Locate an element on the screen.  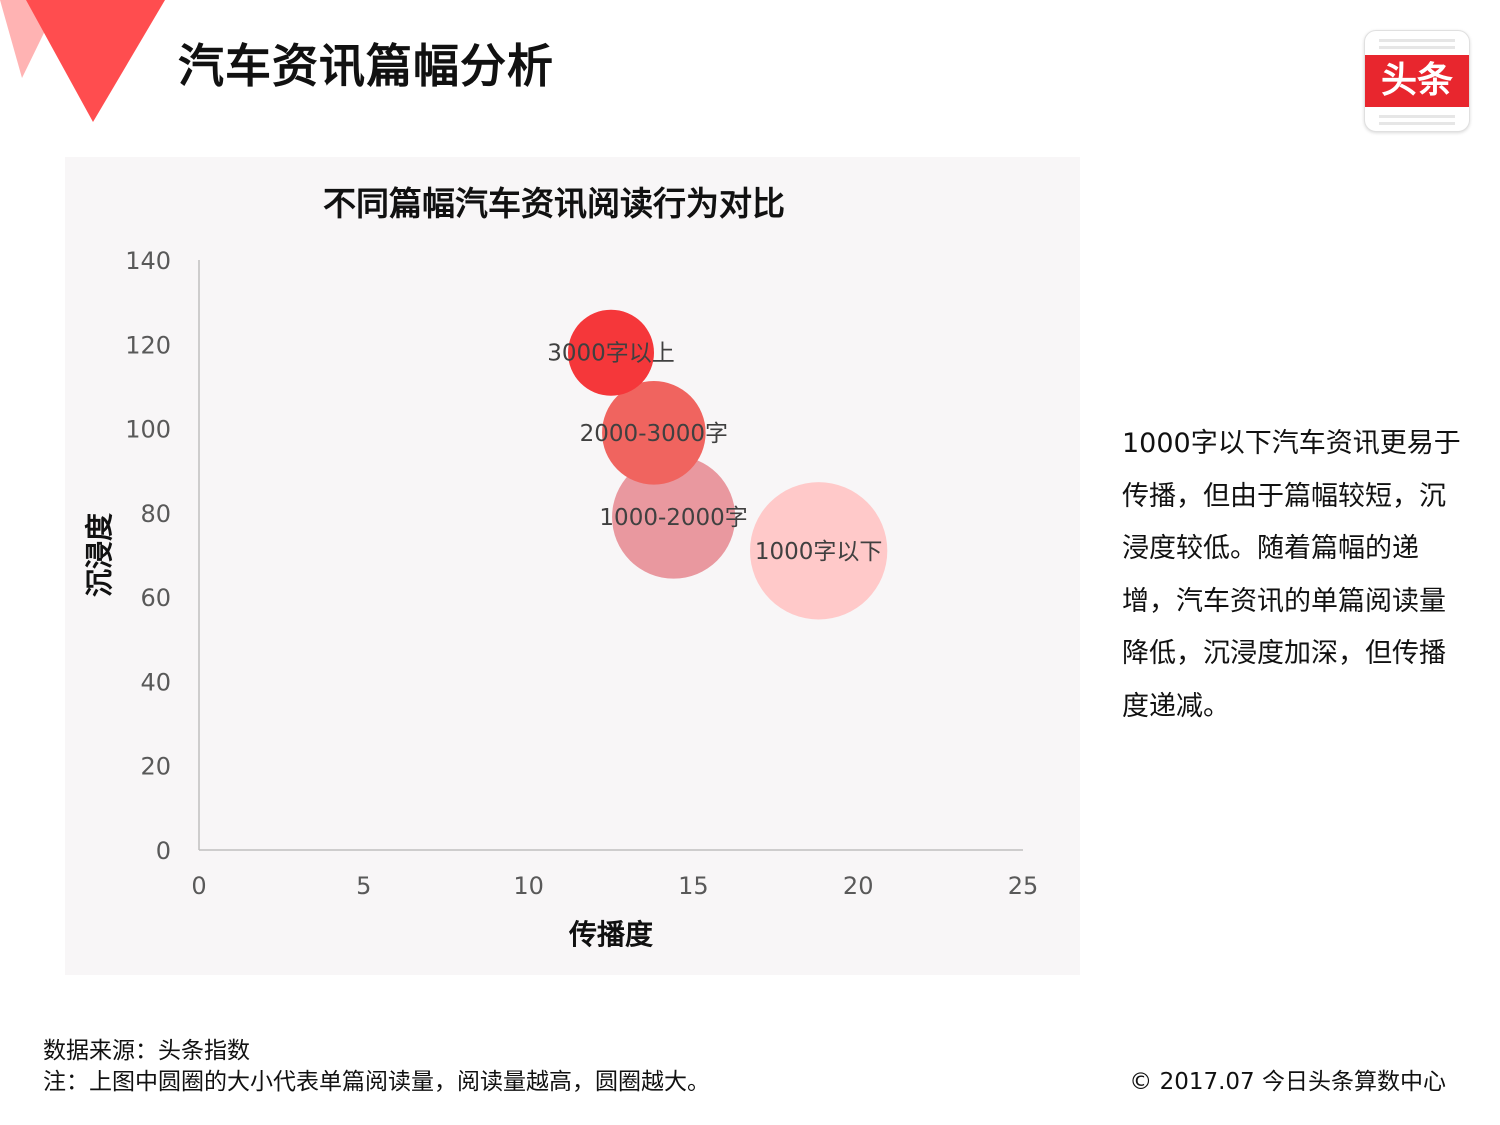
y-tick-label: 100 is located at coordinates (148, 430).